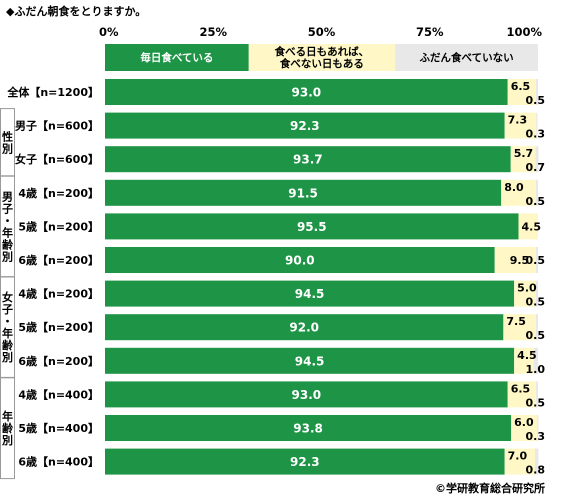  Describe the element at coordinates (322, 32) in the screenshot. I see `x-tick-label: 50%` at that location.